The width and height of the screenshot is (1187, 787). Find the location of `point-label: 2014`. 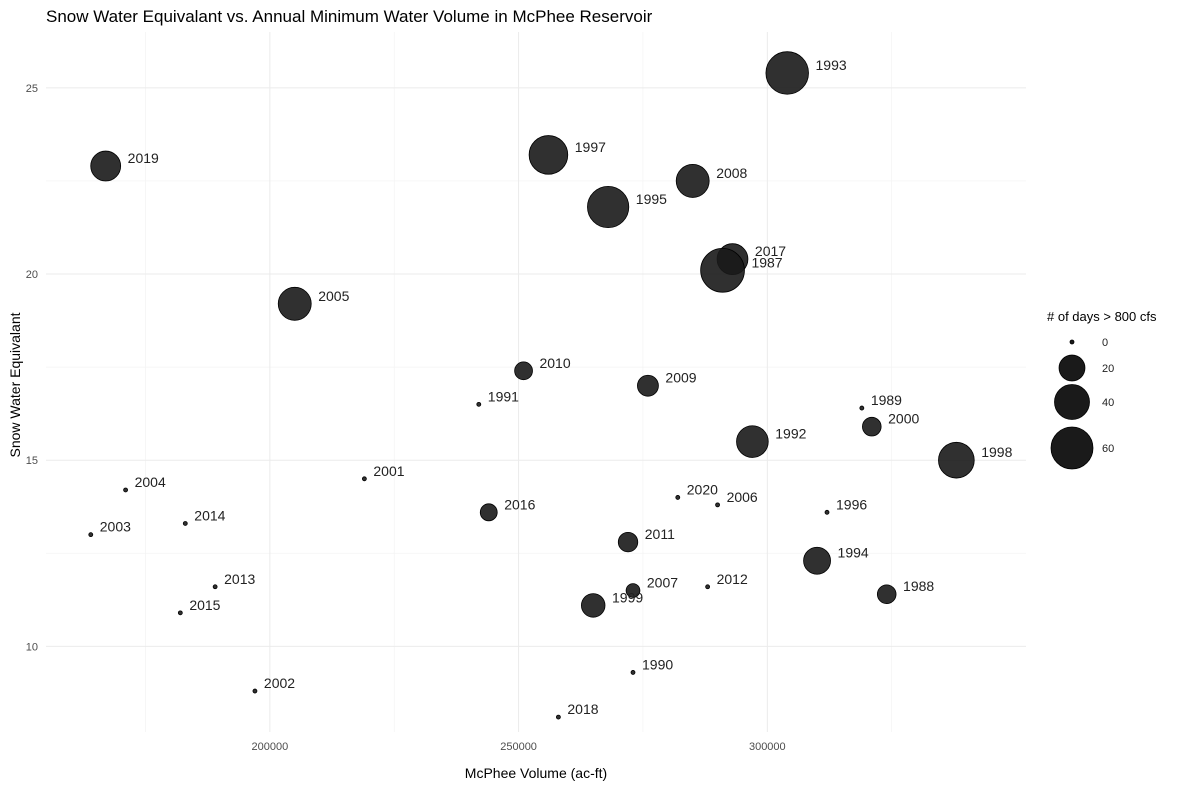

point-label: 2014 is located at coordinates (209, 515).